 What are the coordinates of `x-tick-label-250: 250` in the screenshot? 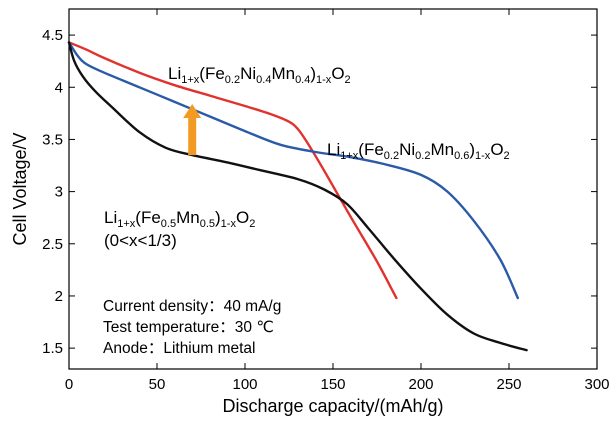 It's located at (508, 384).